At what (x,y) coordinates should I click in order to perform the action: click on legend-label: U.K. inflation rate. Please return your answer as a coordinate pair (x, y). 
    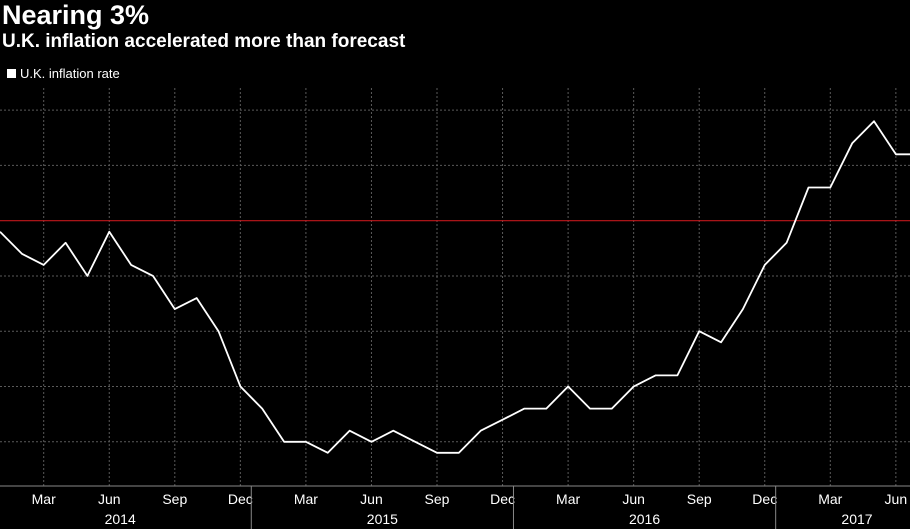
    Looking at the image, I should click on (70, 73).